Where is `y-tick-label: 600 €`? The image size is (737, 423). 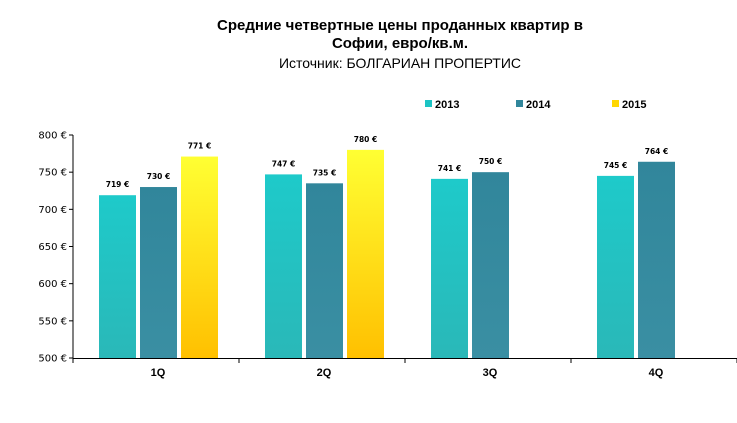
y-tick-label: 600 € is located at coordinates (52, 284).